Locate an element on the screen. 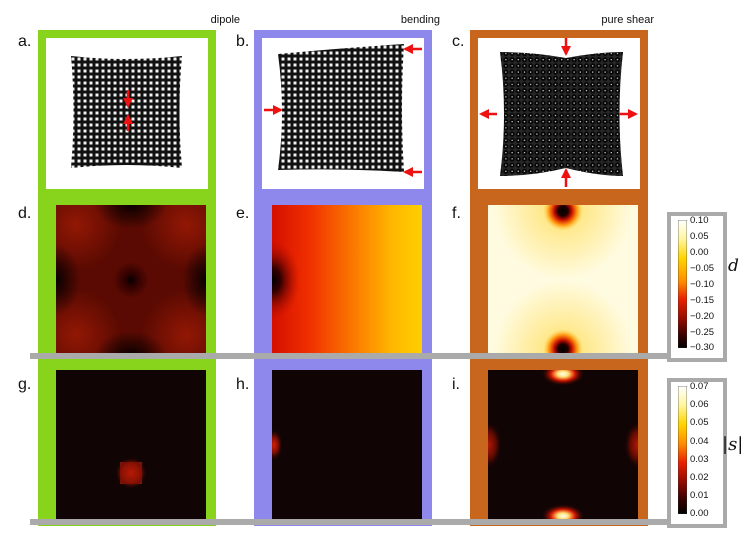  row-separator-top is located at coordinates (351, 356).